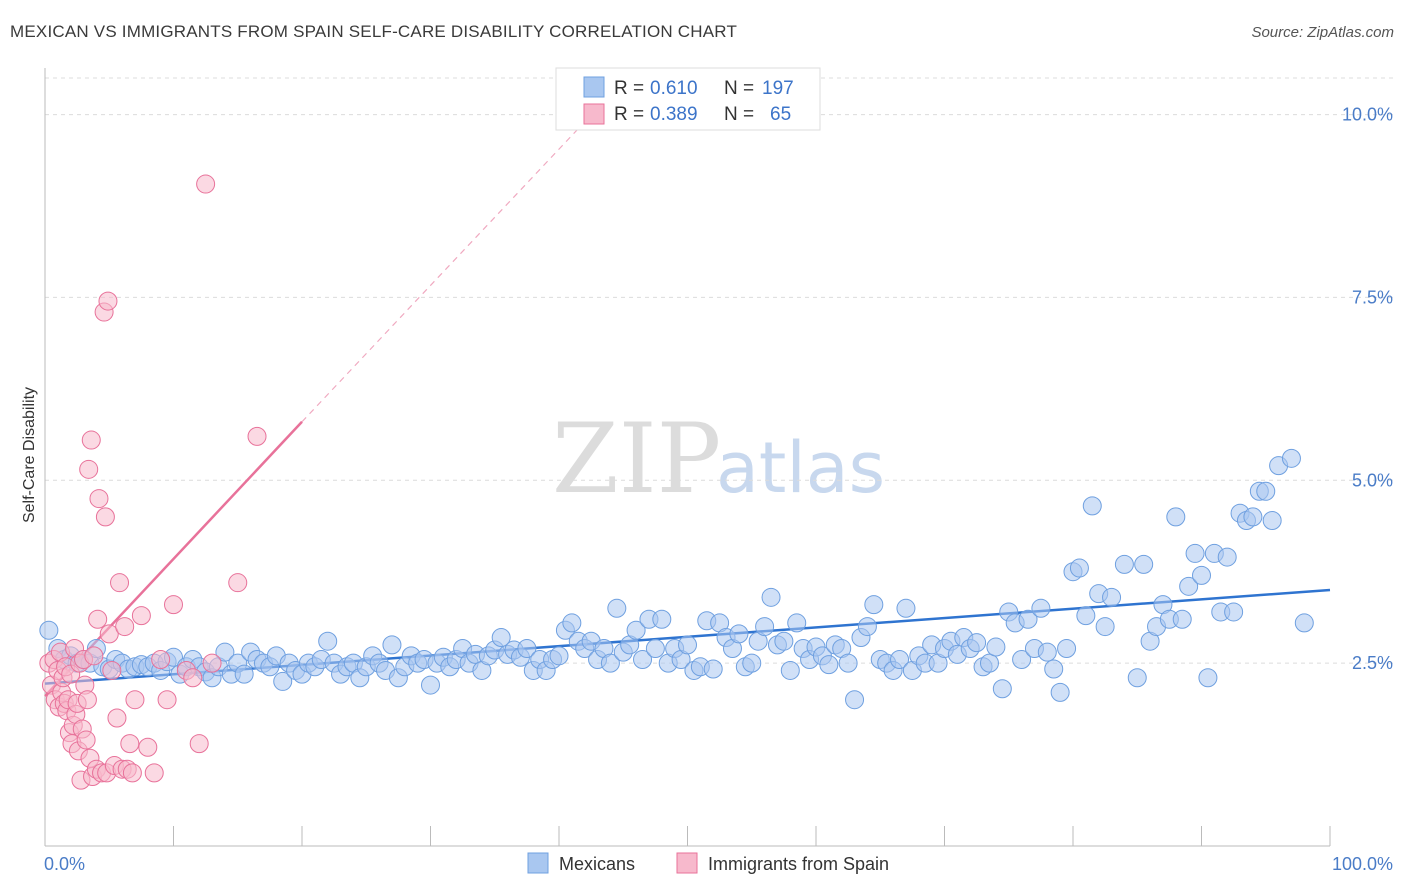 This screenshot has width=1406, height=892. What do you see at coordinates (798, 864) in the screenshot?
I see `legend-bottom-label-spain: Immigrants from Spain` at bounding box center [798, 864].